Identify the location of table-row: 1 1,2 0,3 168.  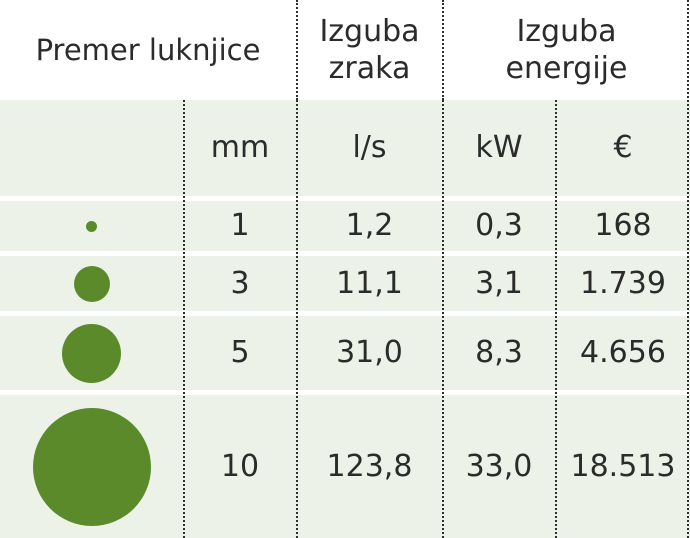
(345, 226).